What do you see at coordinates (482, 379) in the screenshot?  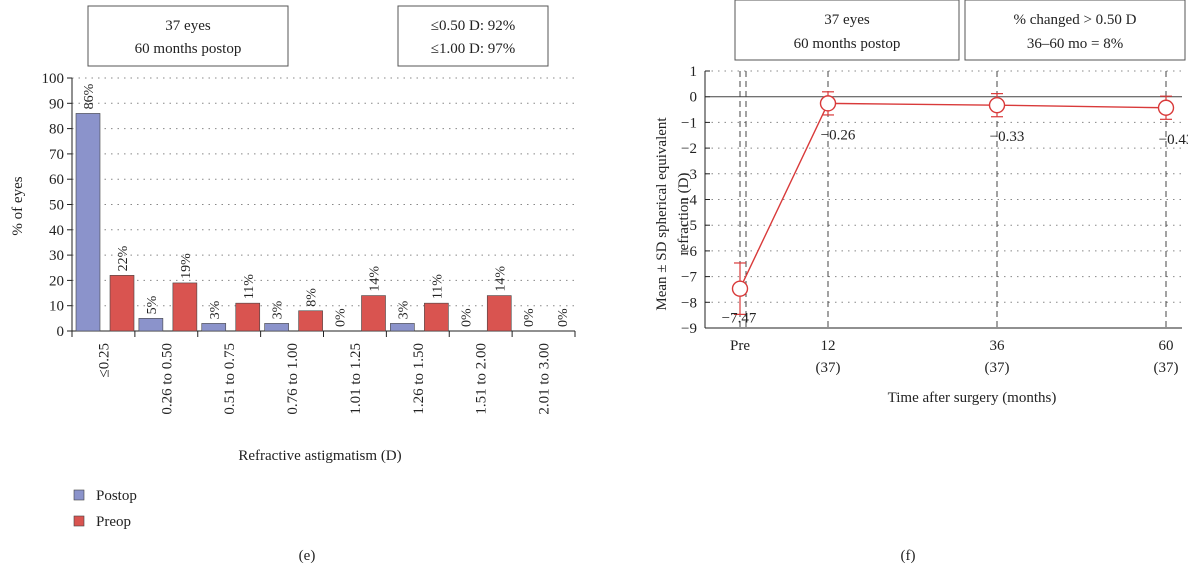 I see `x-tick-label: 1.51 to 2.00` at bounding box center [482, 379].